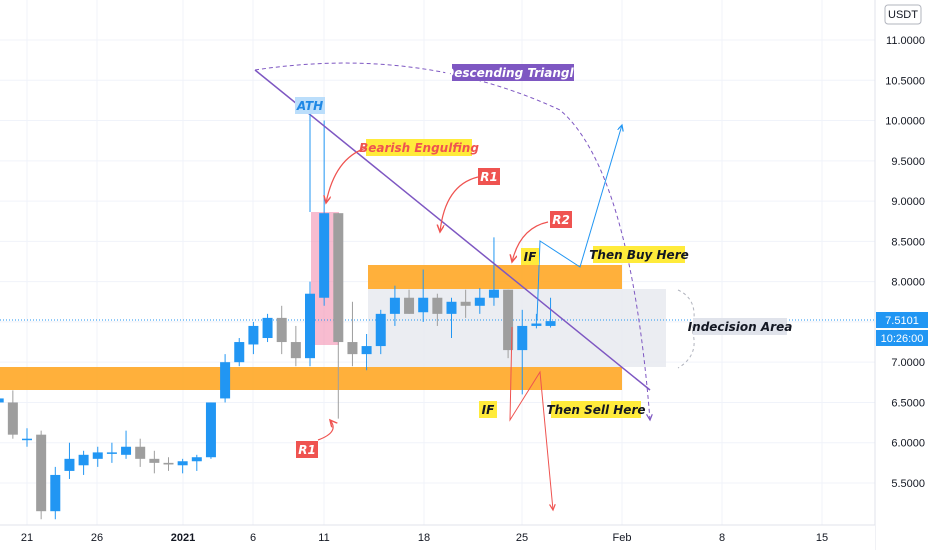 The width and height of the screenshot is (932, 550). I want to click on y-tick-label: 6.0000, so click(908, 444).